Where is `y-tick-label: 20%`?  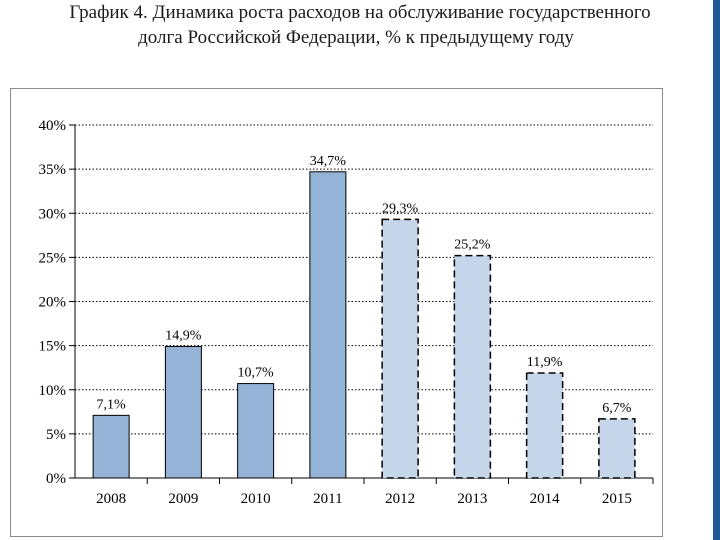
y-tick-label: 20% is located at coordinates (53, 303).